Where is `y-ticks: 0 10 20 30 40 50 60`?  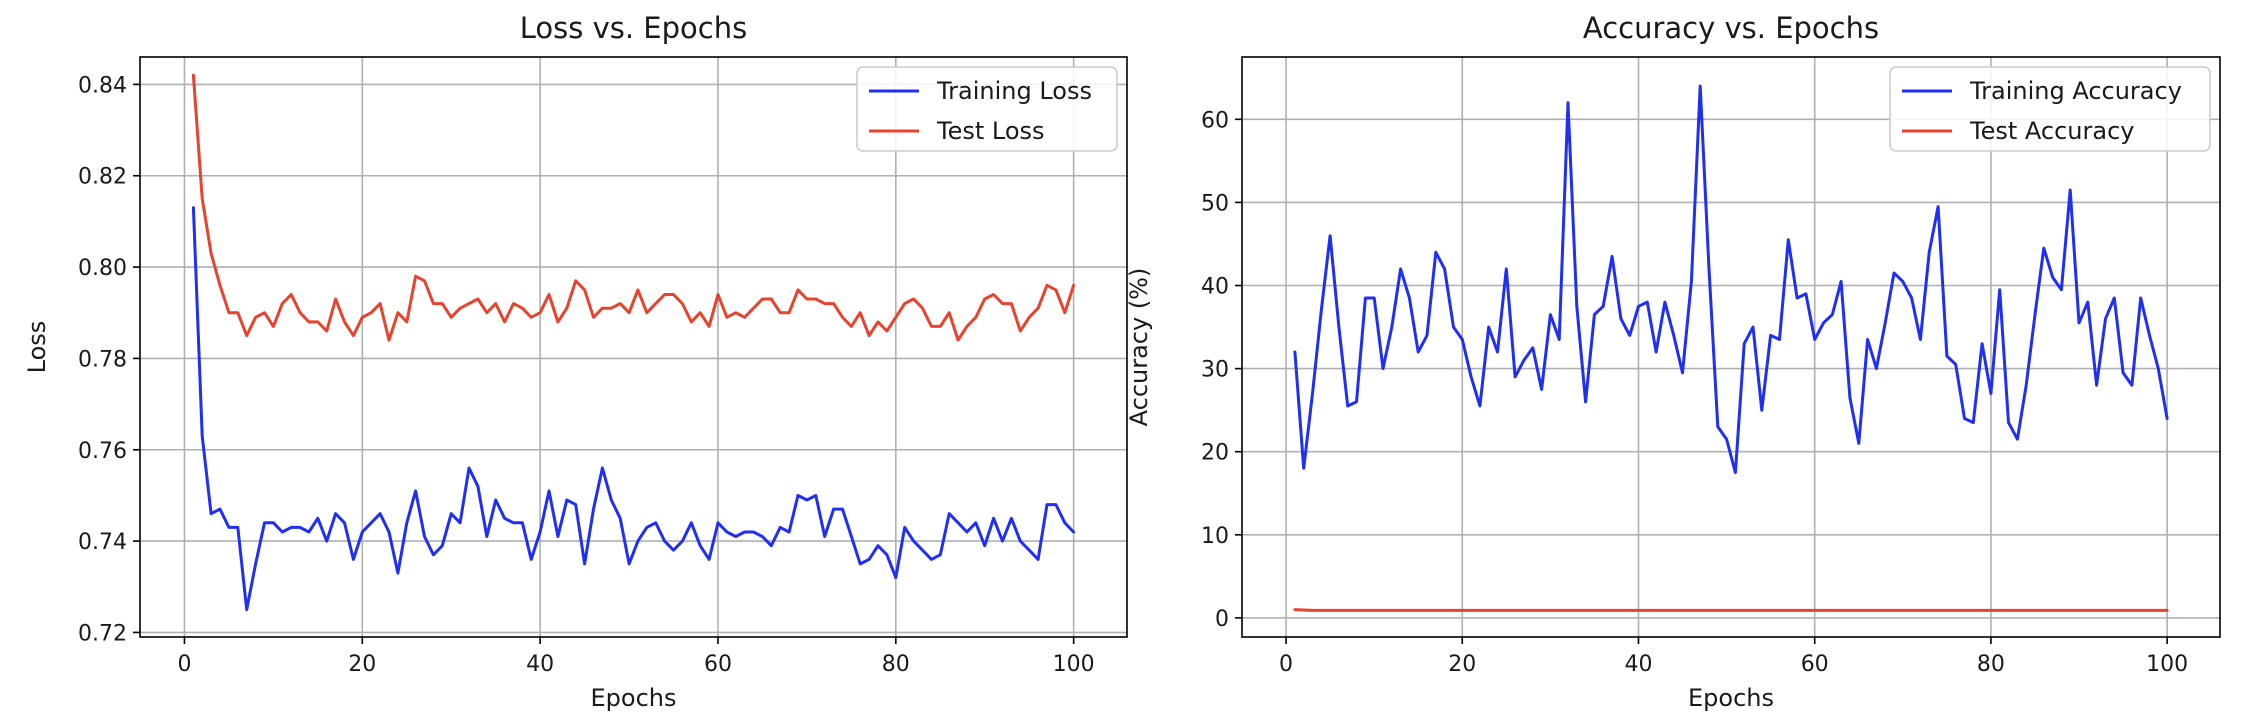
y-ticks: 0 10 20 30 40 50 60 is located at coordinates (1221, 370).